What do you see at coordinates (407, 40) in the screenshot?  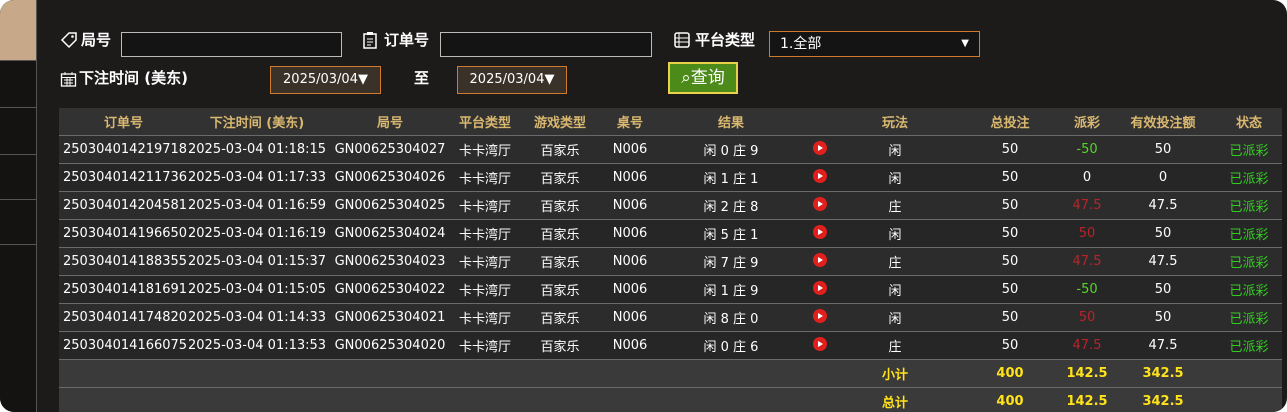 I see `order-label: 订单号` at bounding box center [407, 40].